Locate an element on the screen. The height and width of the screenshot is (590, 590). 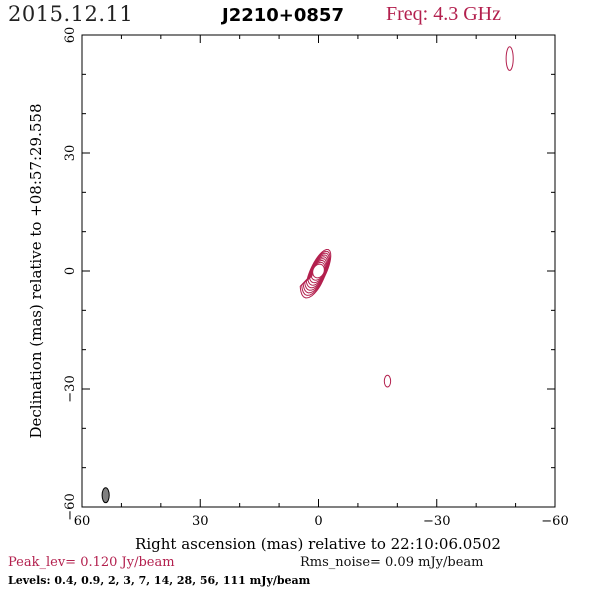
x-tick-label: 60 is located at coordinates (82, 521).